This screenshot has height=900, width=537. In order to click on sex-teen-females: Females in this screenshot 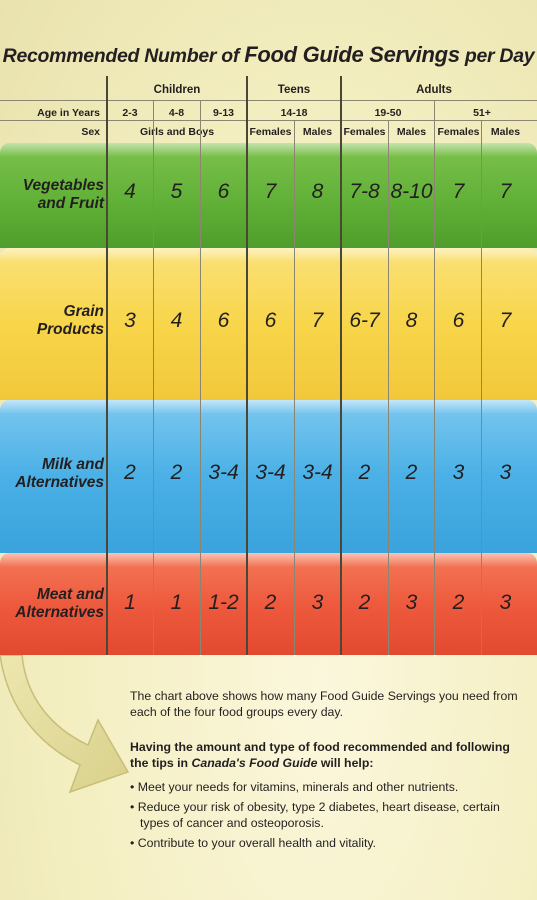, I will do `click(270, 132)`.